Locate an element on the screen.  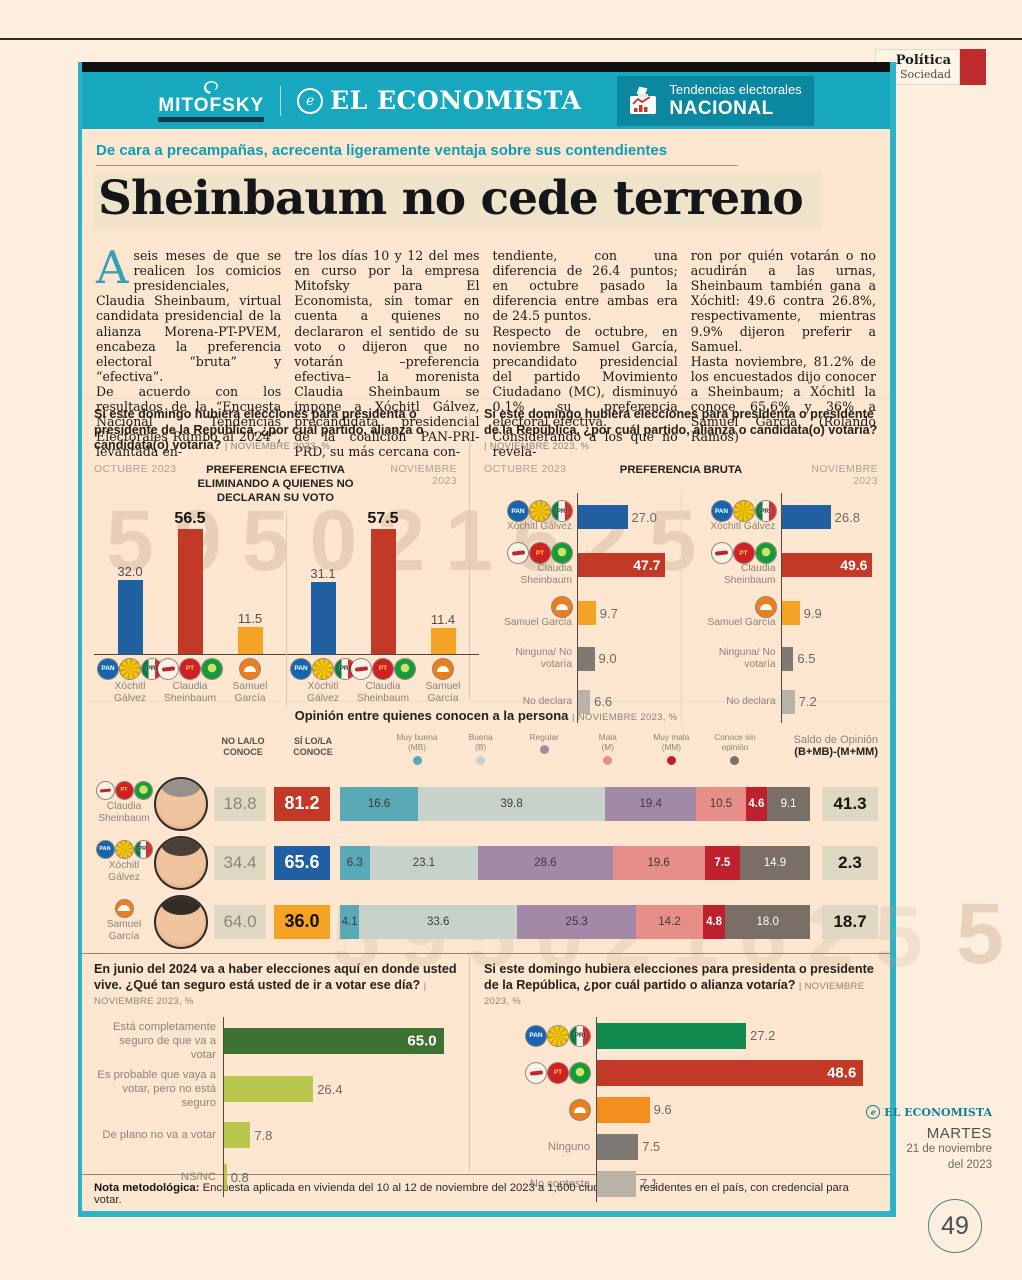
row-sheinbaum: PT Claudia Sheinbaum 47.7 is located at coordinates (579, 565).